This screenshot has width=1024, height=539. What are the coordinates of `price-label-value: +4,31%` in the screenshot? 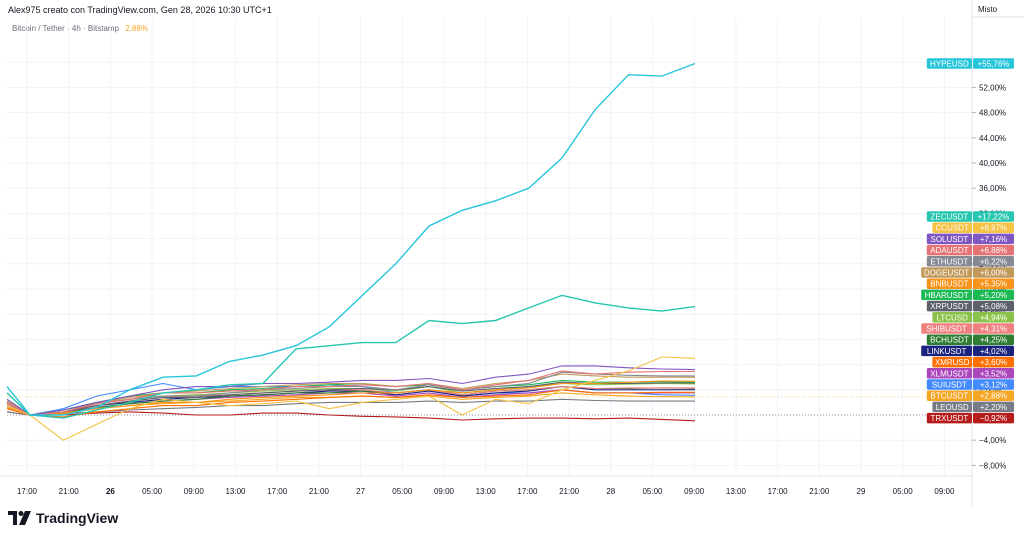 It's located at (993, 329).